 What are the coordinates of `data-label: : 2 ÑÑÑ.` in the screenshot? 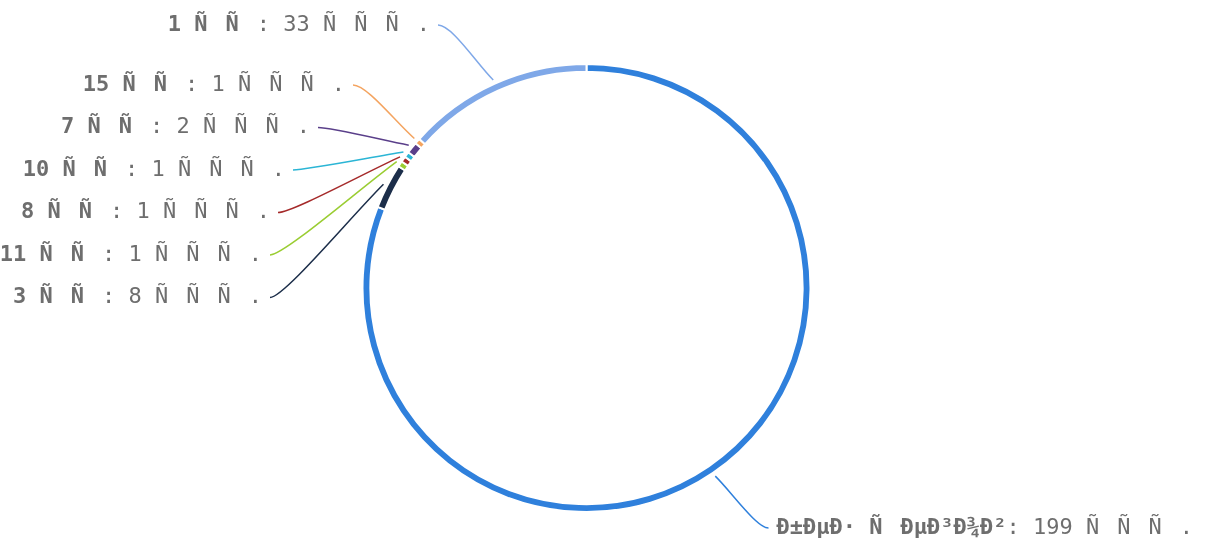 It's located at (230, 125).